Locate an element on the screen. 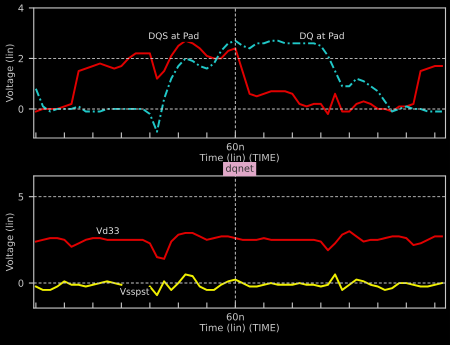  y-tick-label: 4 is located at coordinates (21, 8).